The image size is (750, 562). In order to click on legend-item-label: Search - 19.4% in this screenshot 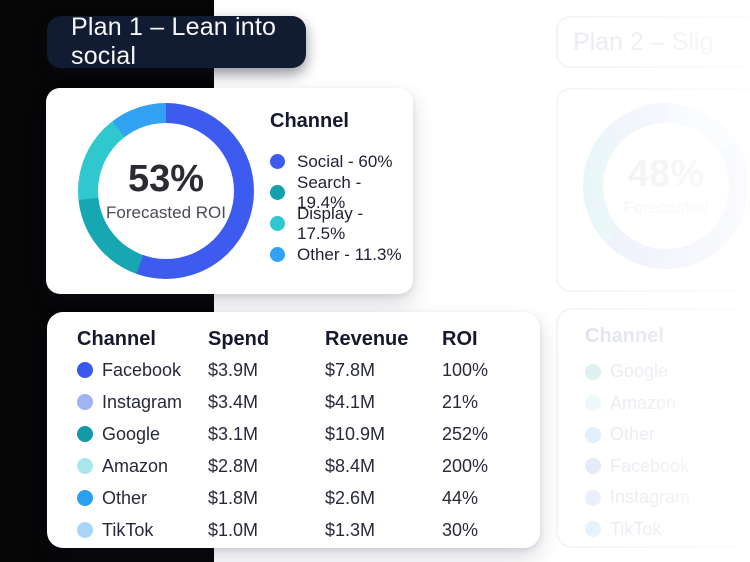, I will do `click(329, 192)`.